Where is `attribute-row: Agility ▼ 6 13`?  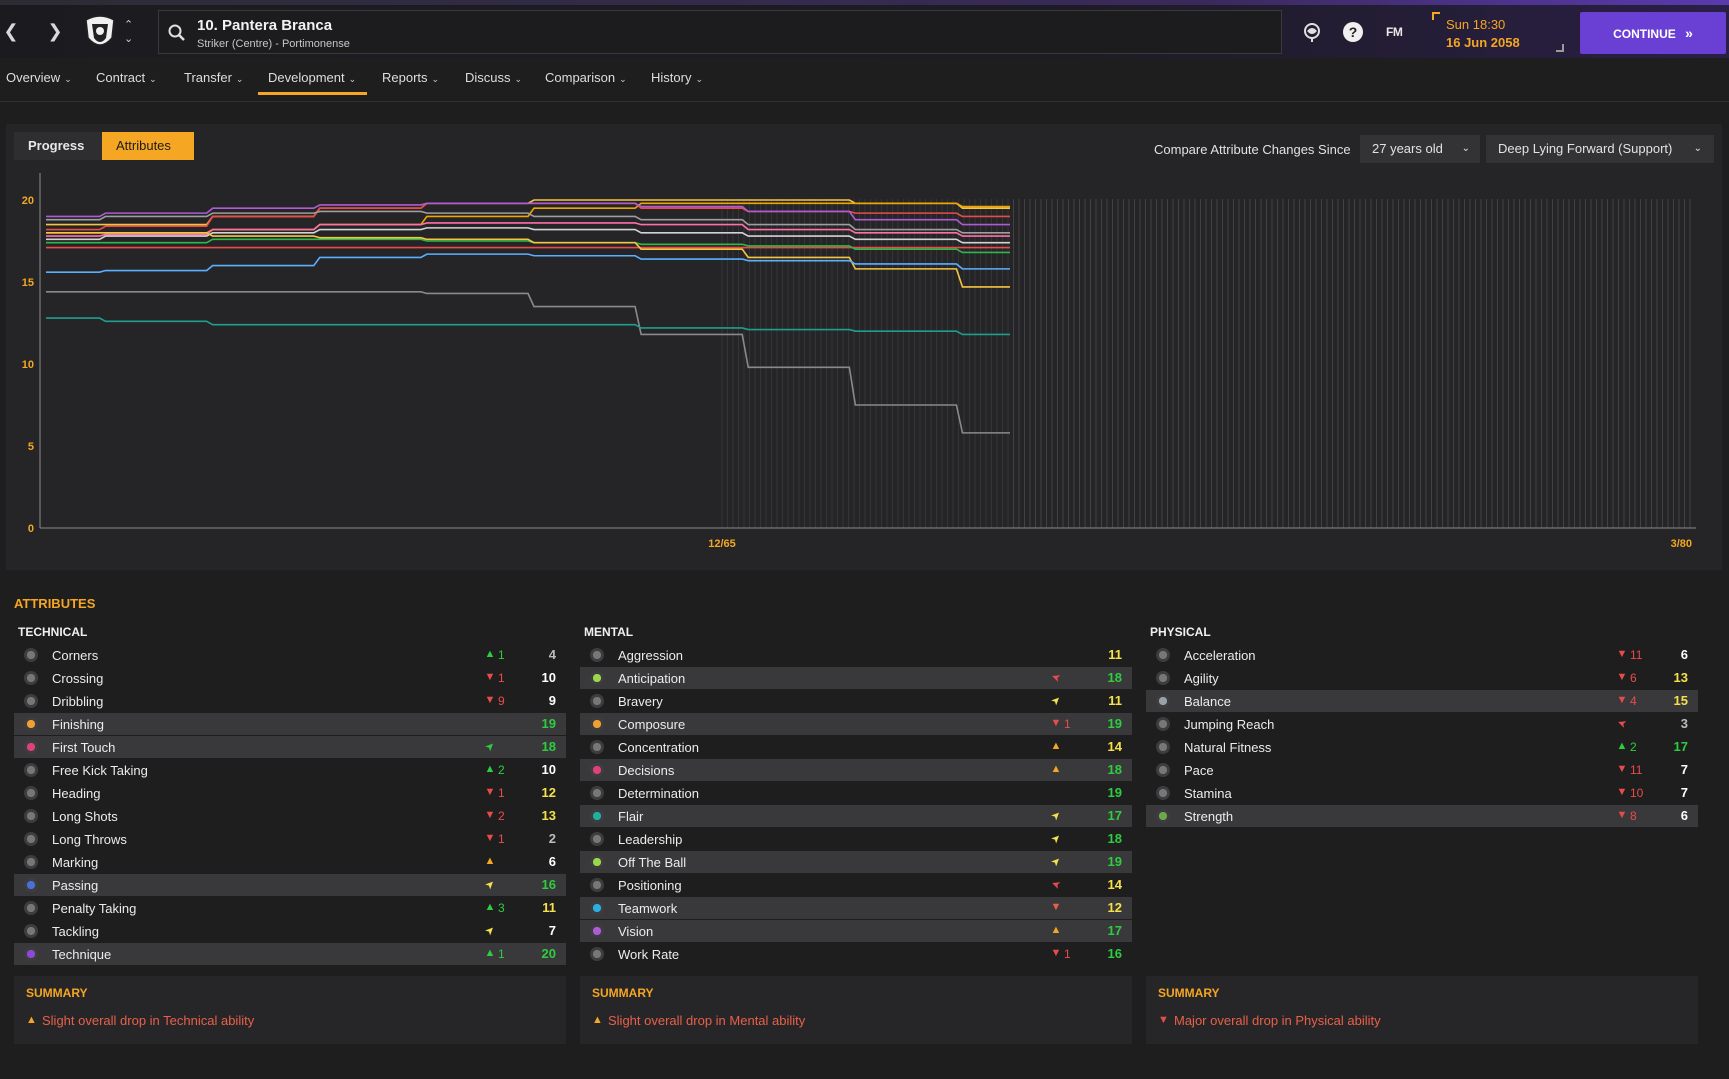 attribute-row: Agility ▼ 6 13 is located at coordinates (1422, 678).